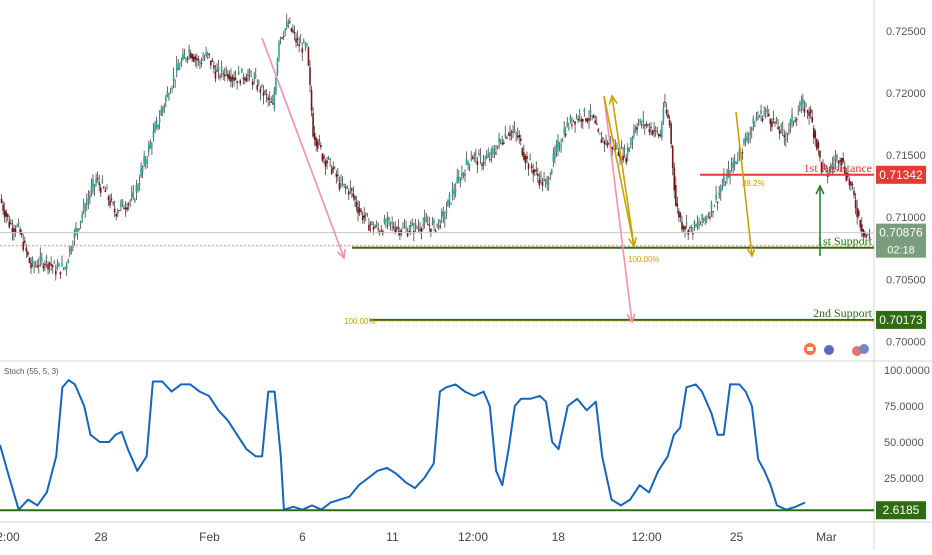  Describe the element at coordinates (647, 537) in the screenshot. I see `time-tick-label: 12:00` at that location.